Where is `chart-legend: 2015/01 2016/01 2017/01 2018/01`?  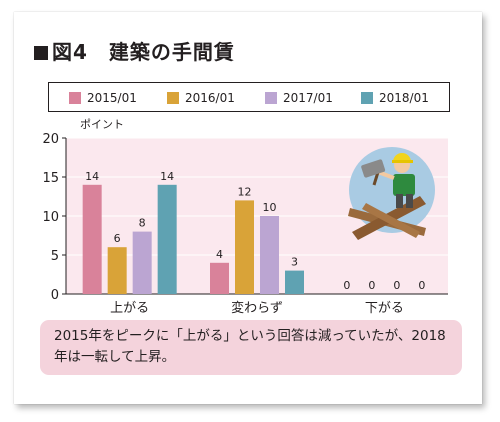
chart-legend: 2015/01 2016/01 2017/01 2018/01 is located at coordinates (249, 97).